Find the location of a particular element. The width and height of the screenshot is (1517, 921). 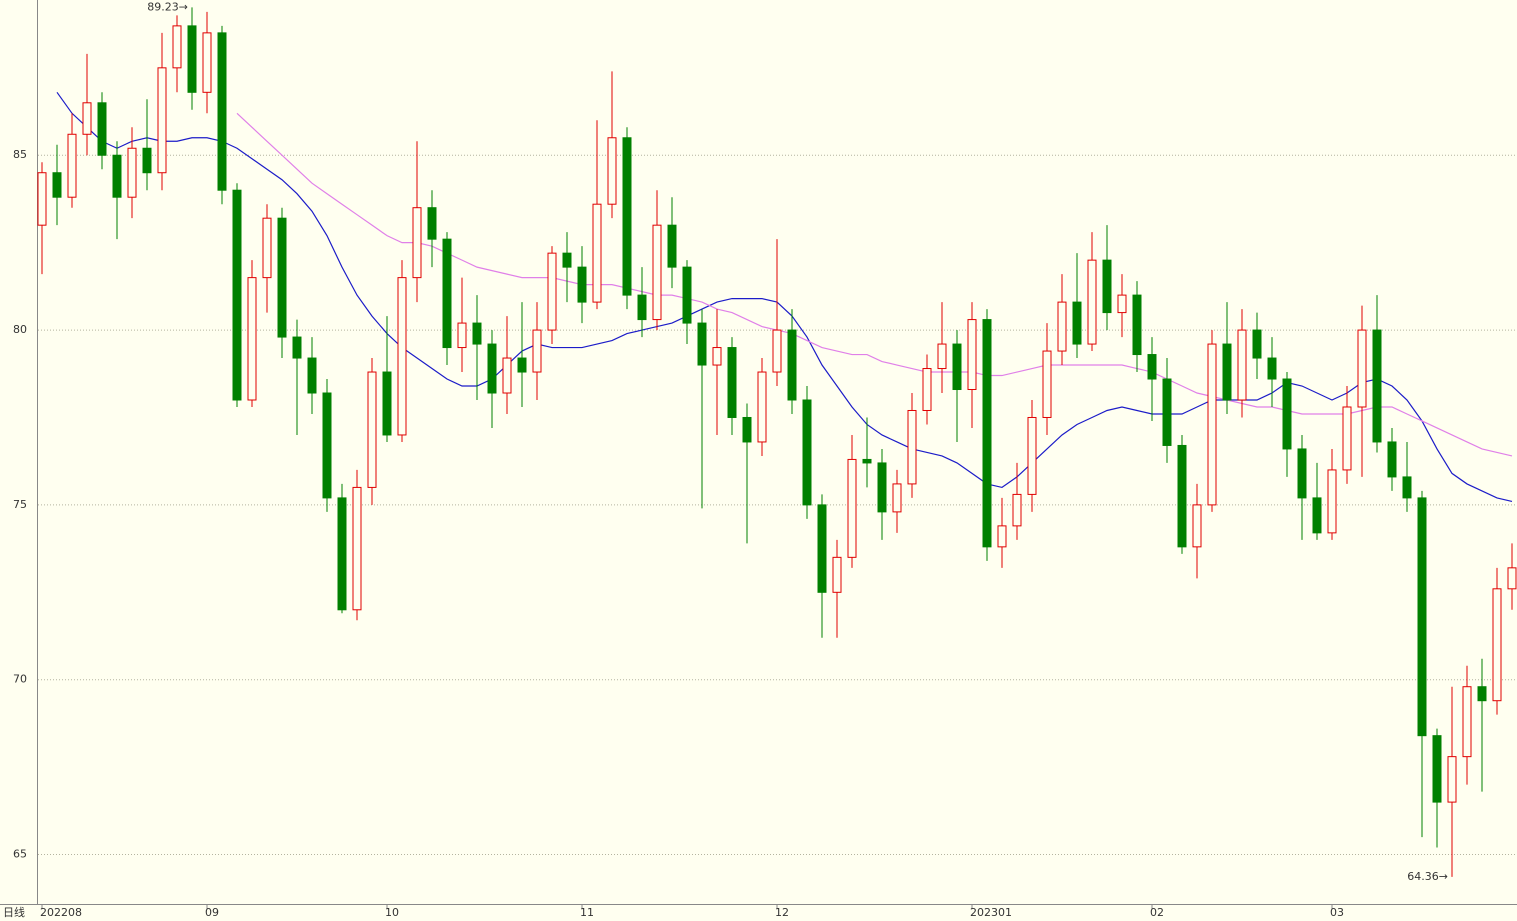

period-label: 日线 is located at coordinates (14, 912).